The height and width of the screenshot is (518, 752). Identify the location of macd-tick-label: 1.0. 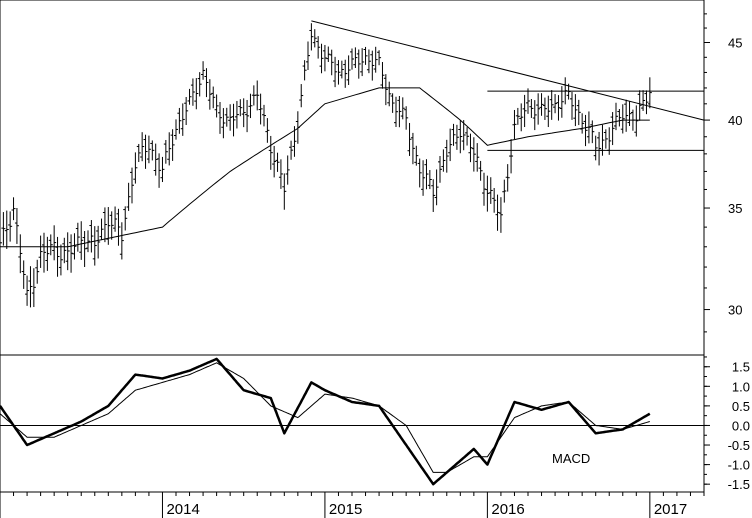
(741, 386).